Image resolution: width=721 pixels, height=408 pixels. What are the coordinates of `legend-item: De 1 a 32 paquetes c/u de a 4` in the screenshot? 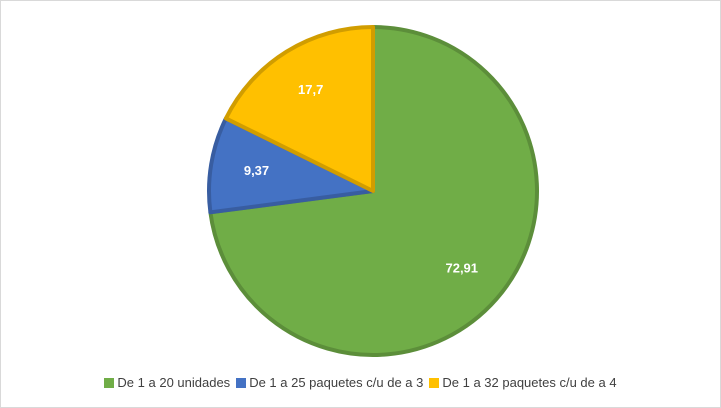 It's located at (523, 382).